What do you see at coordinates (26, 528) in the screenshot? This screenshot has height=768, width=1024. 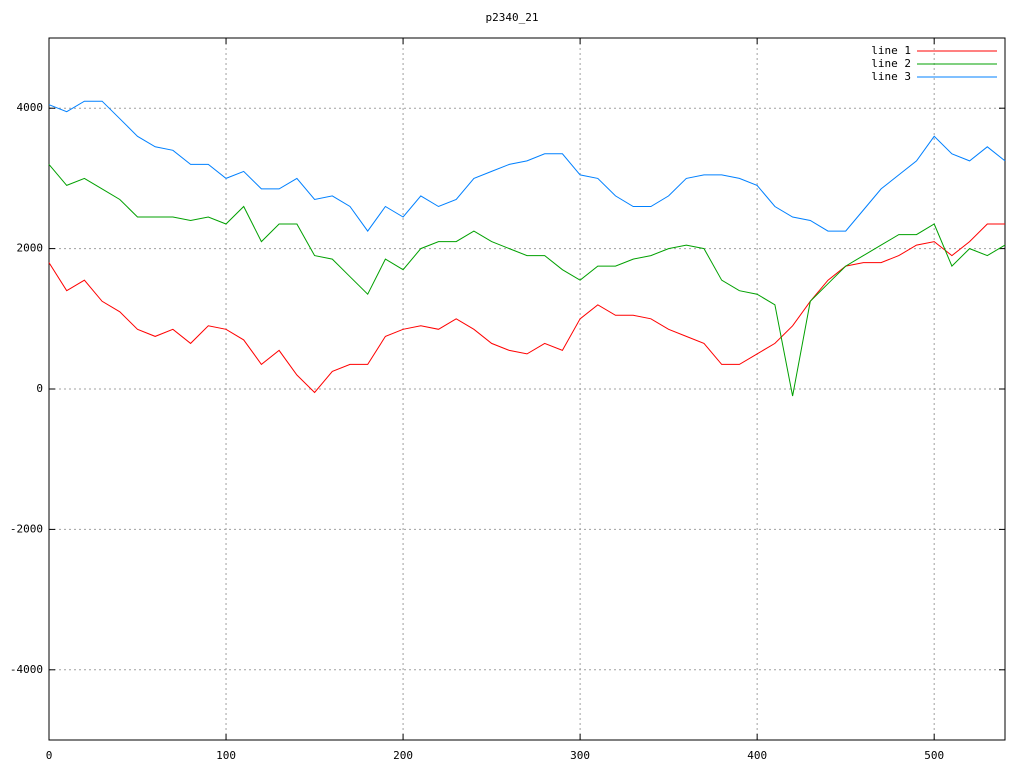 I see `y-tick-label: -2000` at bounding box center [26, 528].